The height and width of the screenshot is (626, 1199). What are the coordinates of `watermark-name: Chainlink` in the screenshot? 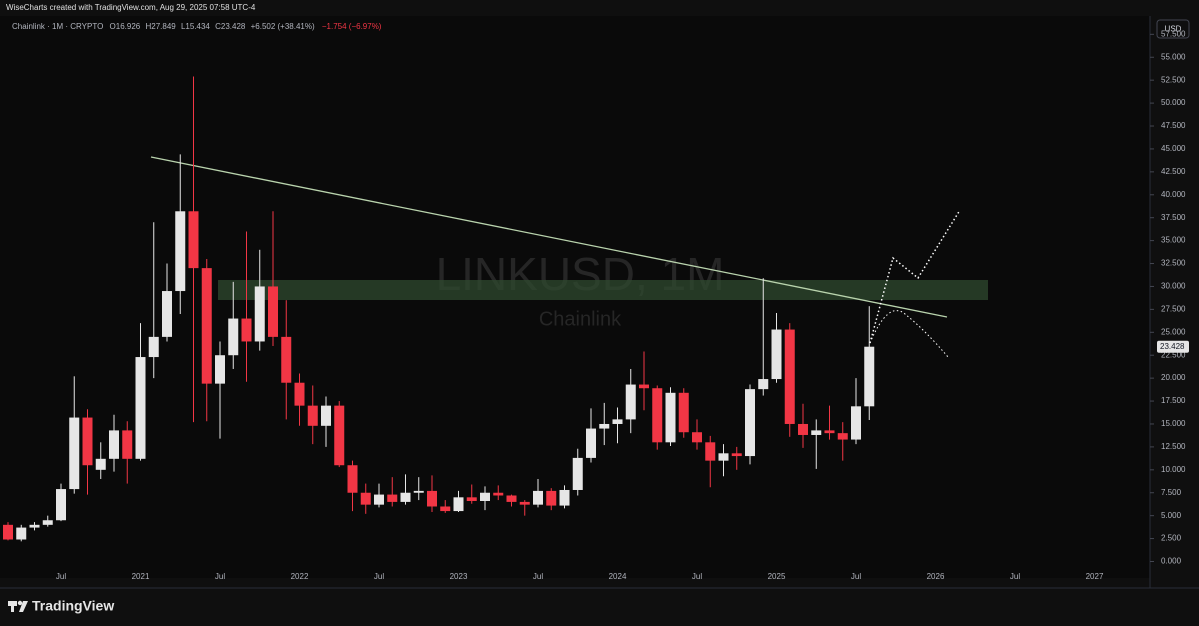 It's located at (580, 319).